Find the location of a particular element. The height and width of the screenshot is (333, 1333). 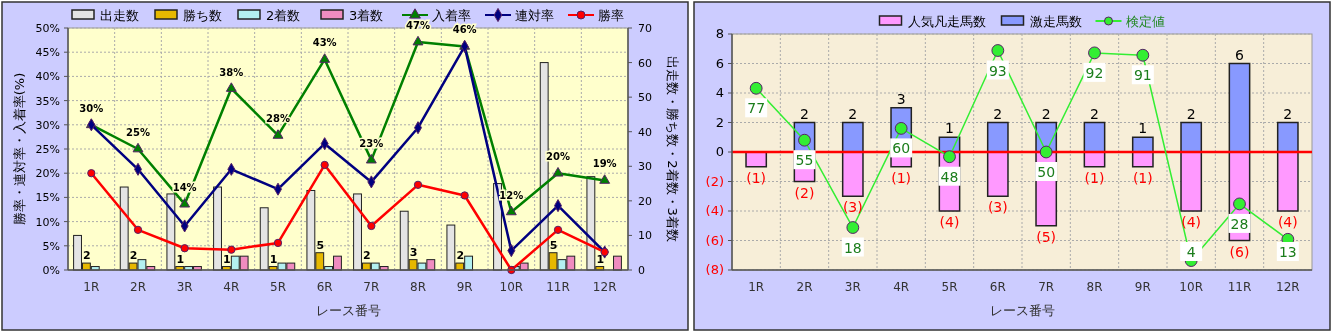

y2-tick-label: 60 is located at coordinates (645, 63).